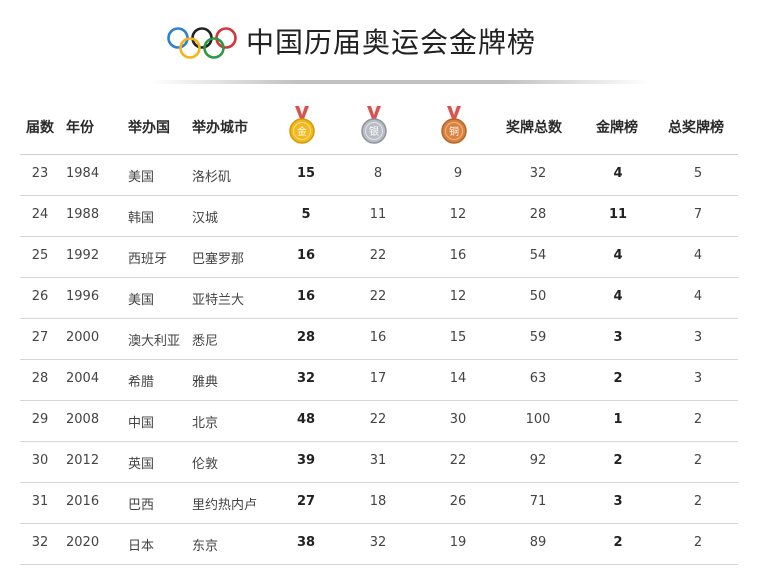 Image resolution: width=759 pixels, height=570 pixels. Describe the element at coordinates (40, 501) in the screenshot. I see `cell-session: 31` at that location.